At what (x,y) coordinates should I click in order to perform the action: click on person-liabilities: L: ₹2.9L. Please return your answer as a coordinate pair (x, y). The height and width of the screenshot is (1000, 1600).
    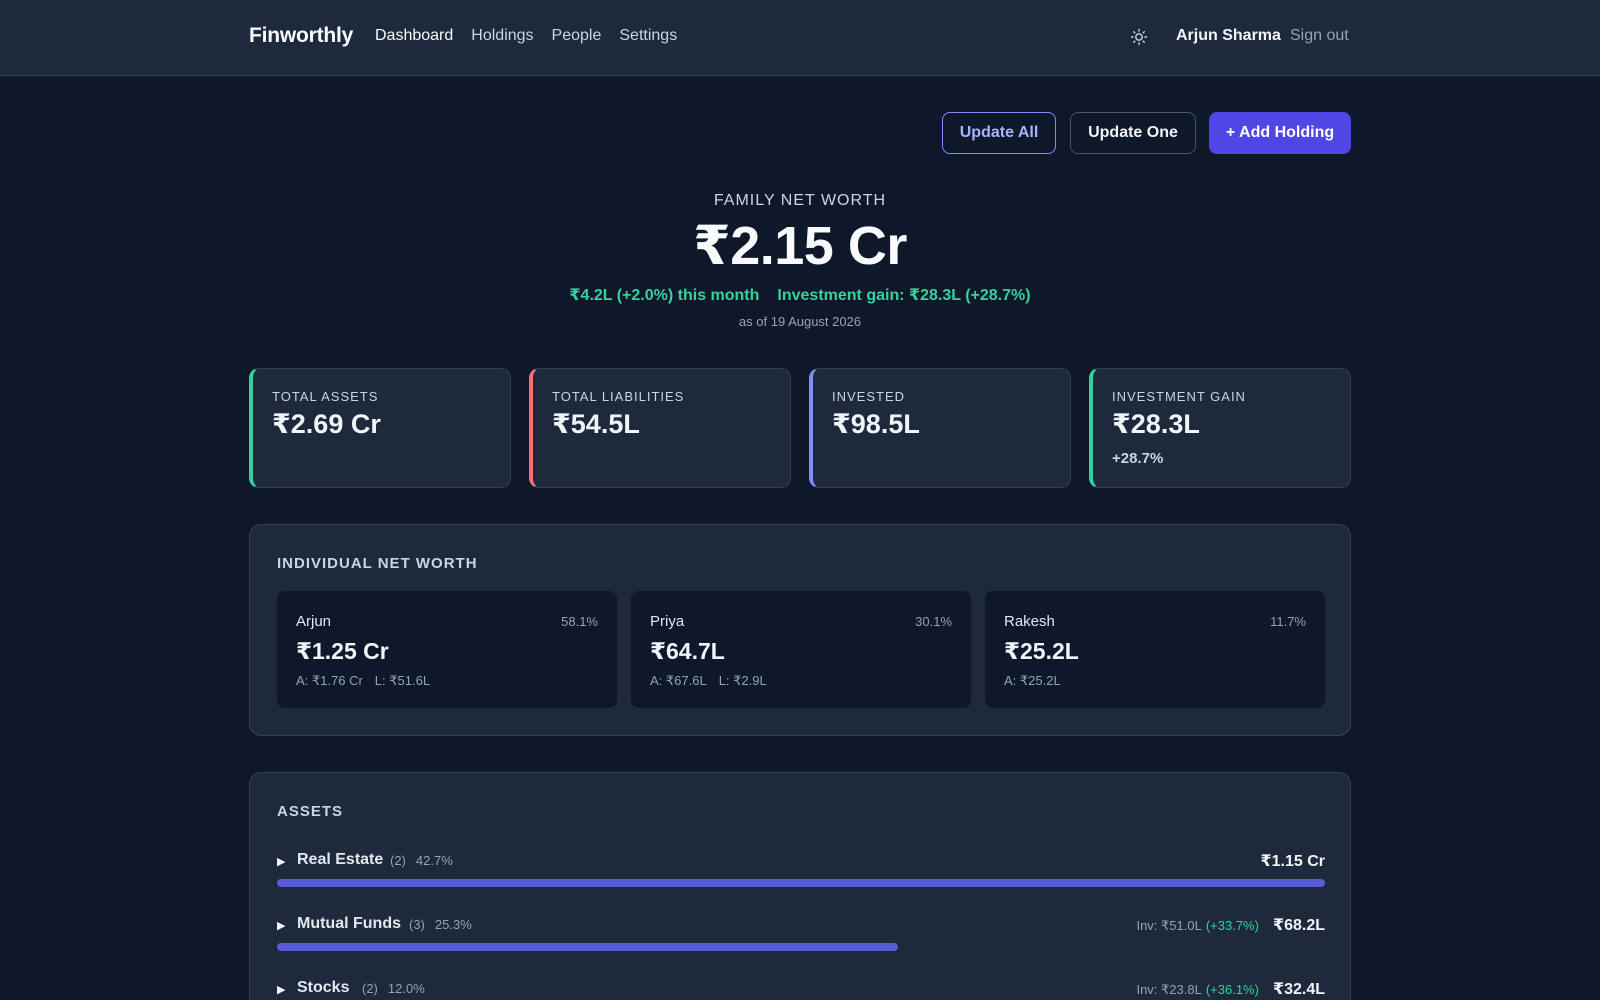
    Looking at the image, I should click on (742, 680).